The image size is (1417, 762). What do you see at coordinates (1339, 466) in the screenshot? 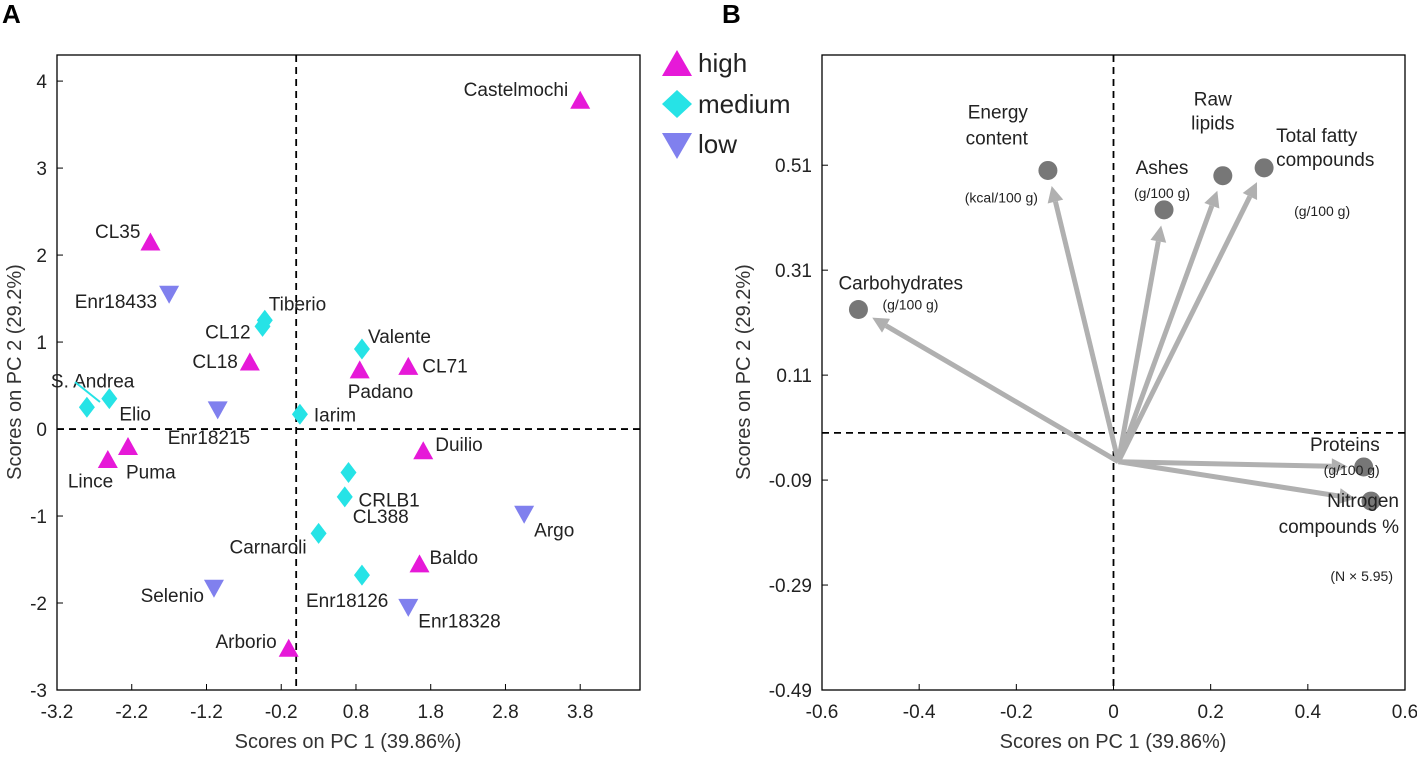
I see `loading-proteins-arrow-head` at bounding box center [1339, 466].